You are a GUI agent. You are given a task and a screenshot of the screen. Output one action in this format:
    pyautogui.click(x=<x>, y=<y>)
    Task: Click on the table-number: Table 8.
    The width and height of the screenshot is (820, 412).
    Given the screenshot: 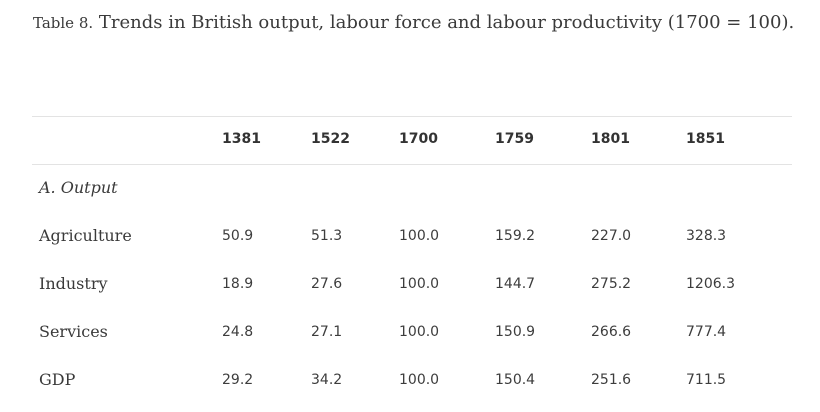 What is the action you would take?
    pyautogui.click(x=63, y=23)
    